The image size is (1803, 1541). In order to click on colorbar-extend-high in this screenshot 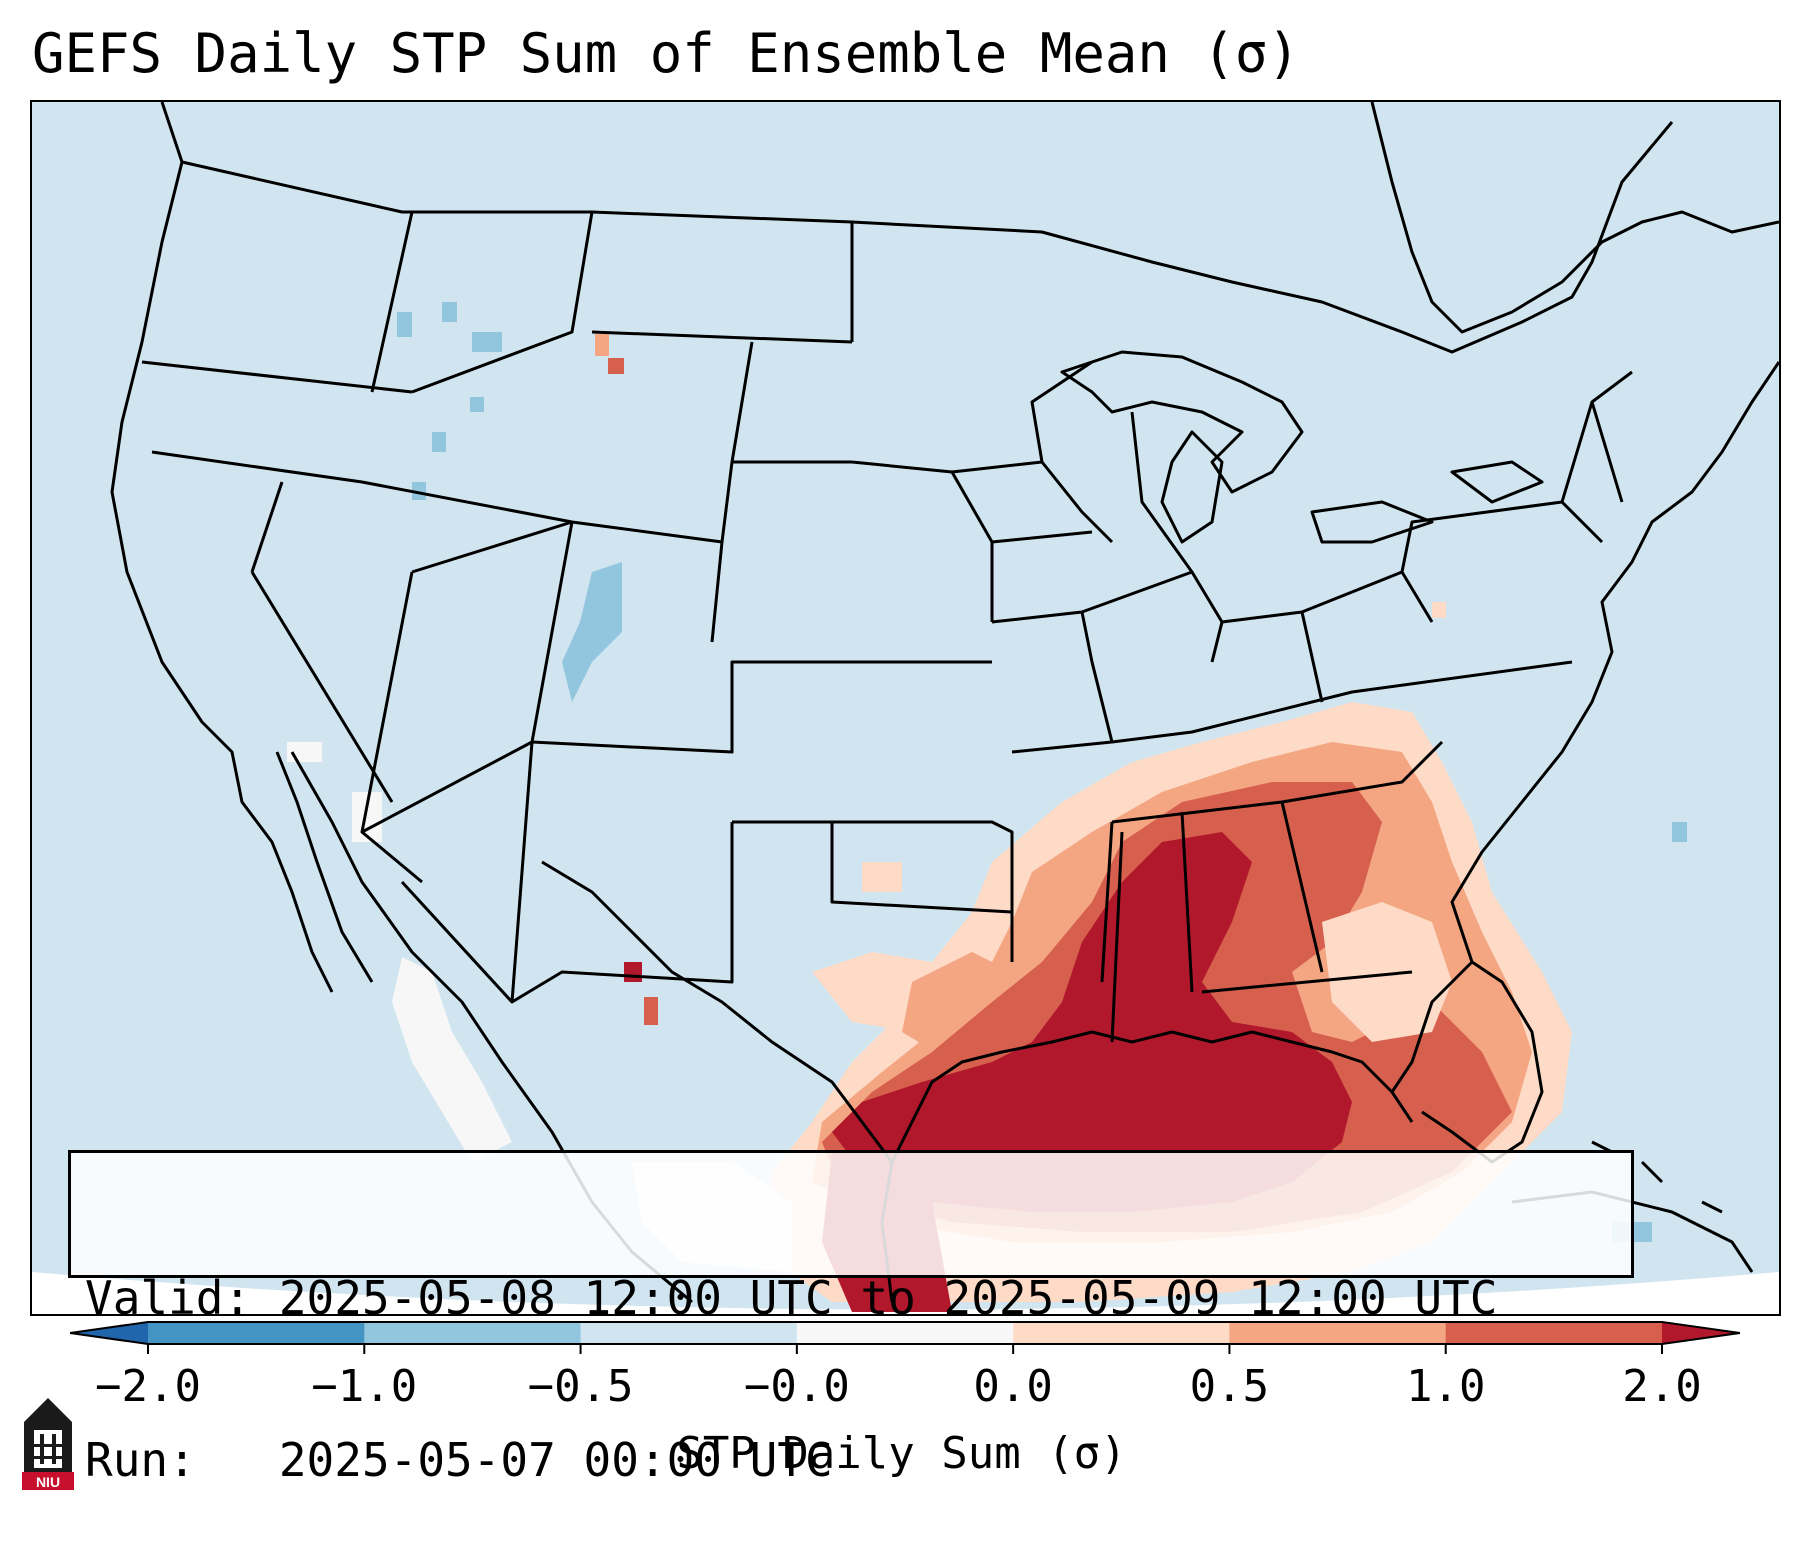, I will do `click(1701, 1333)`.